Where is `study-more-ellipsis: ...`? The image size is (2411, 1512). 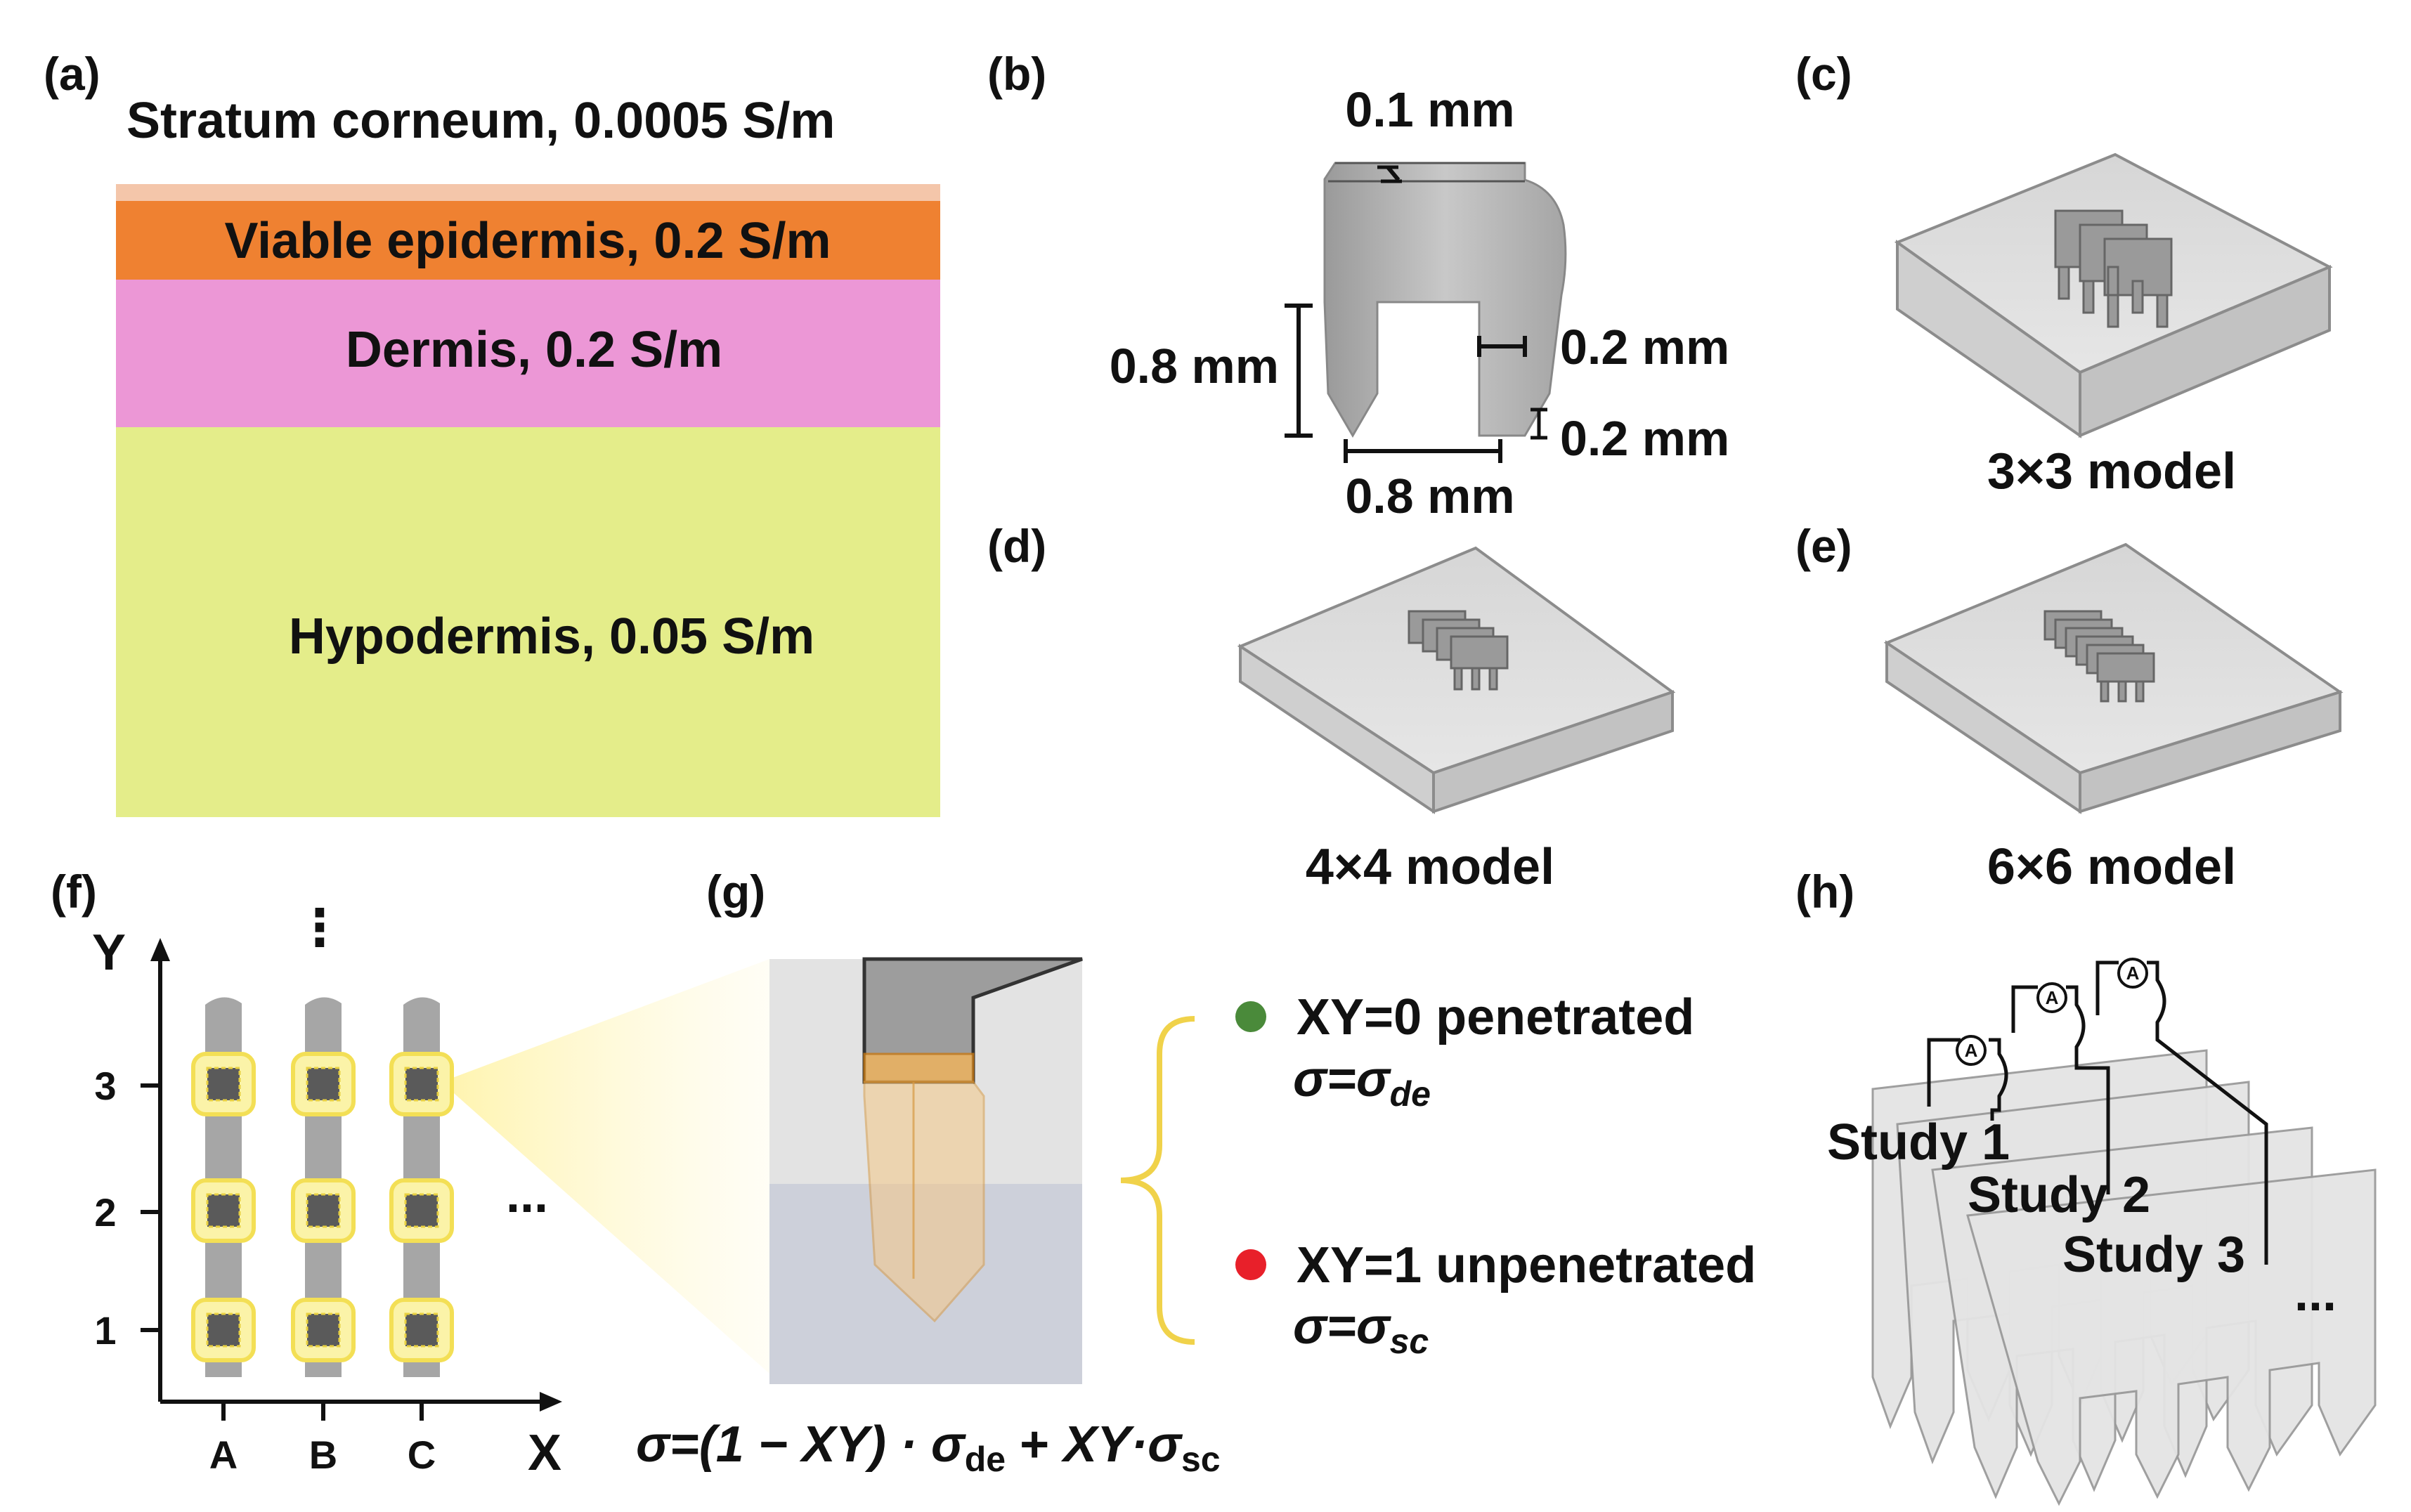
study-more-ellipsis: ... is located at coordinates (2315, 1293).